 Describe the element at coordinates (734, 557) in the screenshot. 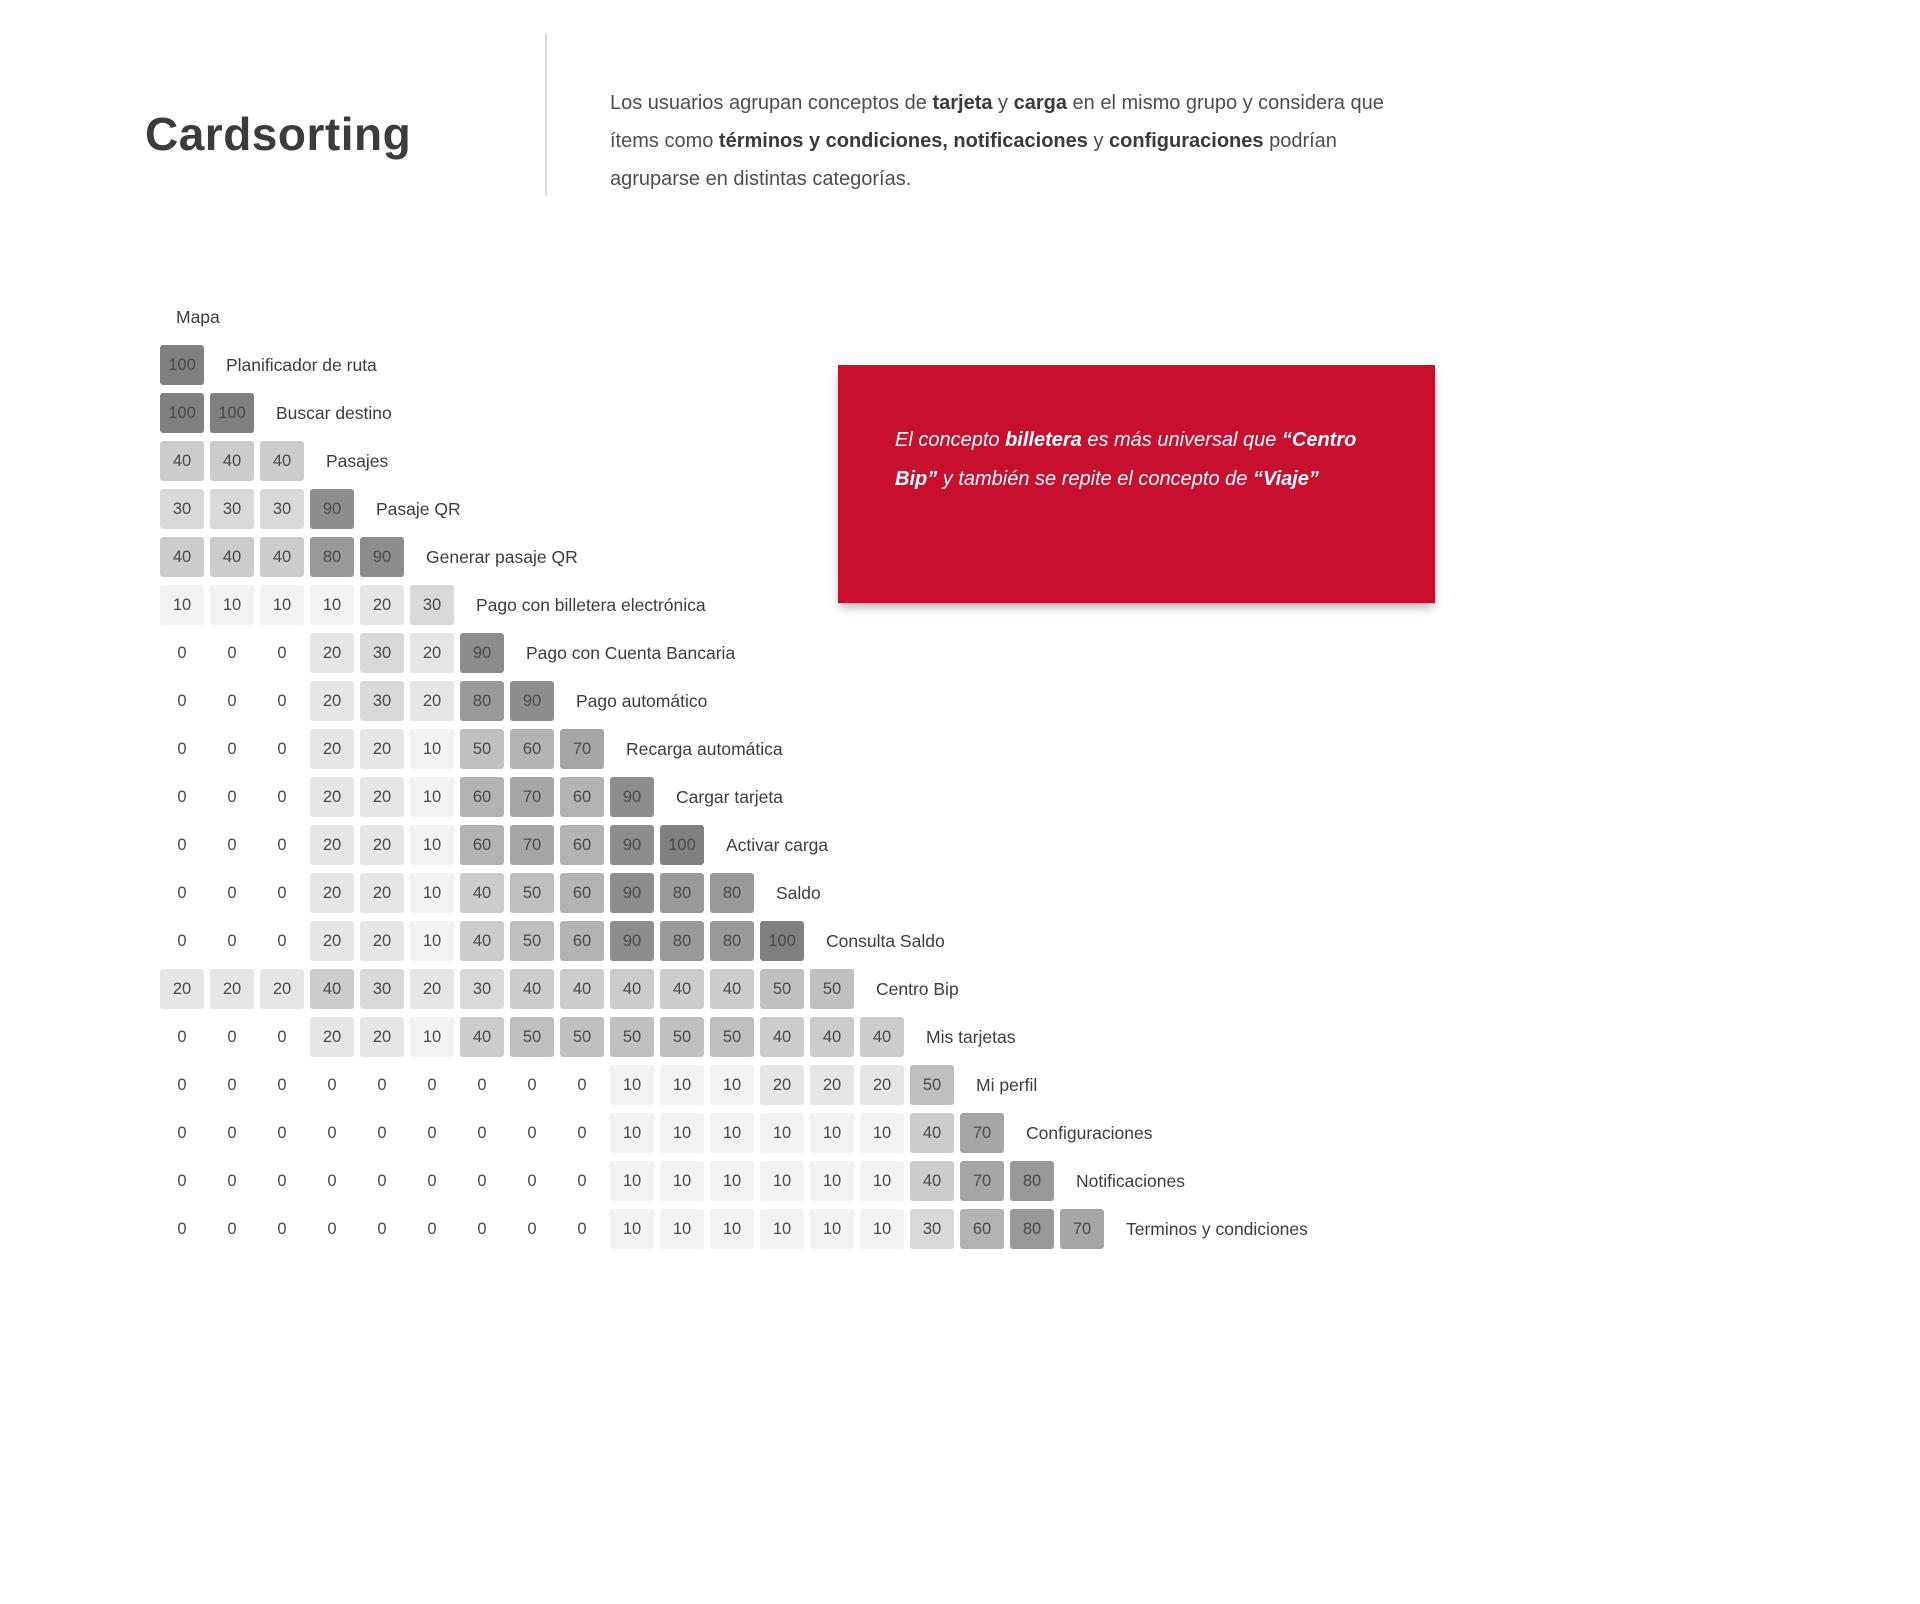

I see `matrix-row: 40 40 40 80 90 Generar pasaje QR` at that location.